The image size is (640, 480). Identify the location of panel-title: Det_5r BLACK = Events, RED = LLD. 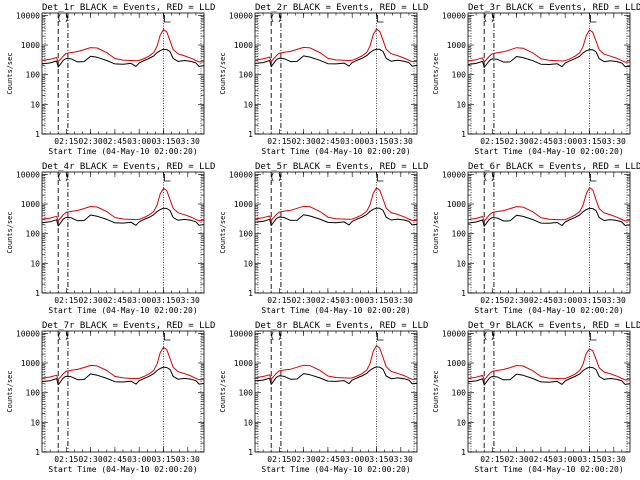
(341, 167).